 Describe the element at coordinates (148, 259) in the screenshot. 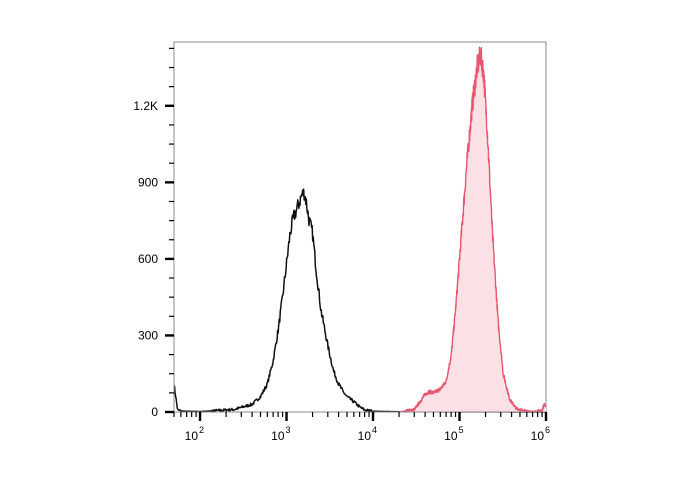

I see `y-tick-label: 600` at that location.